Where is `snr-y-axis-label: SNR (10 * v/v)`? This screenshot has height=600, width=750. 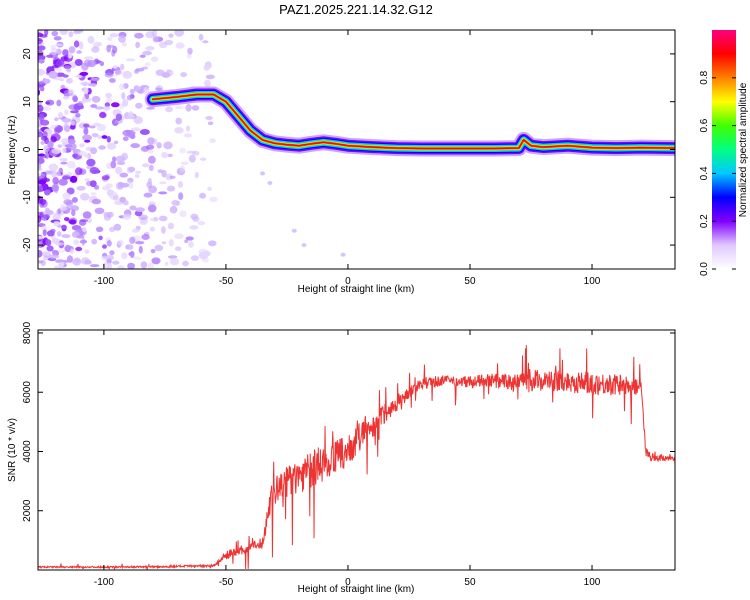
snr-y-axis-label: SNR (10 * v/v) is located at coordinates (12, 450).